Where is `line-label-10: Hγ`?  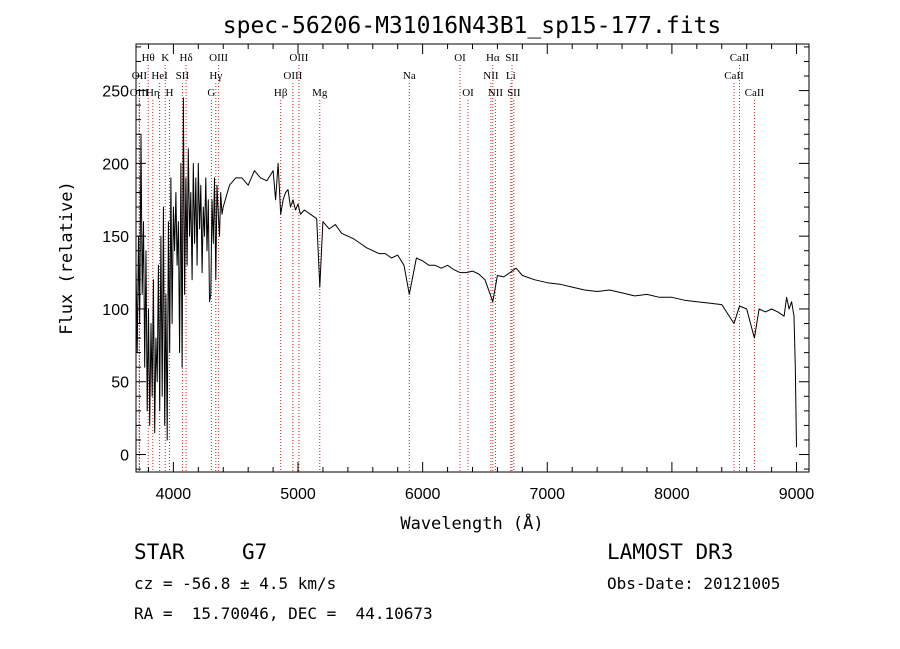
line-label-10: Hγ is located at coordinates (215, 76).